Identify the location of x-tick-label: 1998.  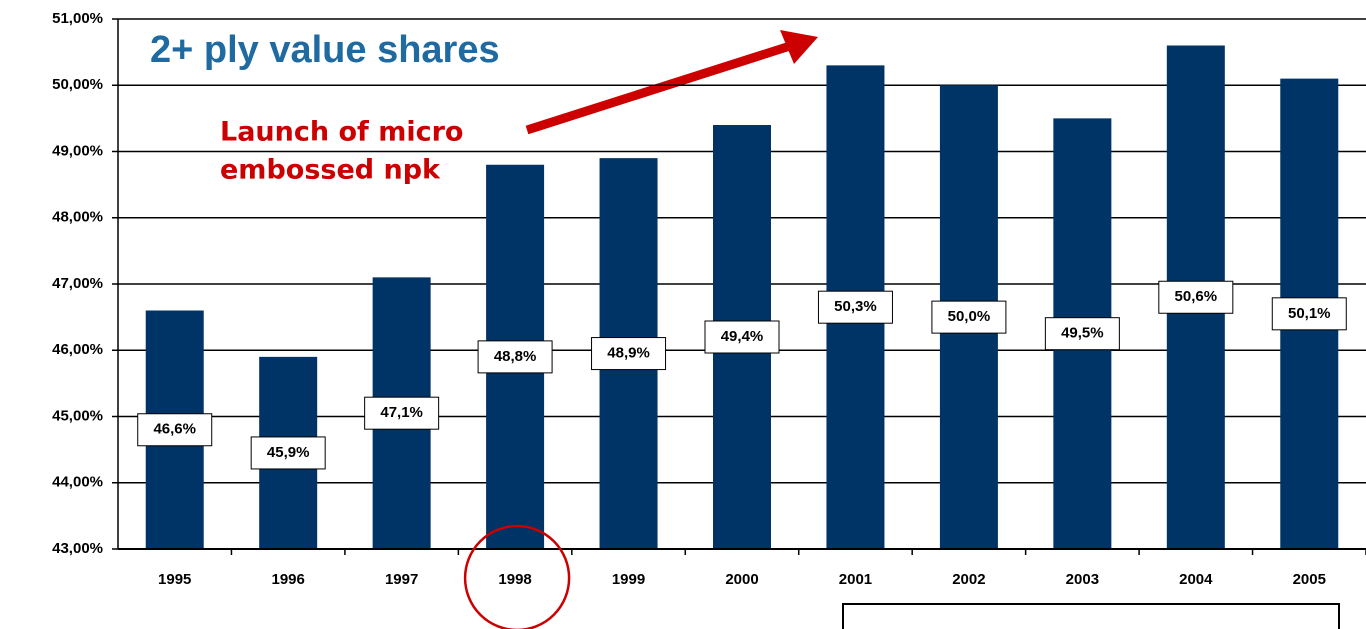
(514, 579).